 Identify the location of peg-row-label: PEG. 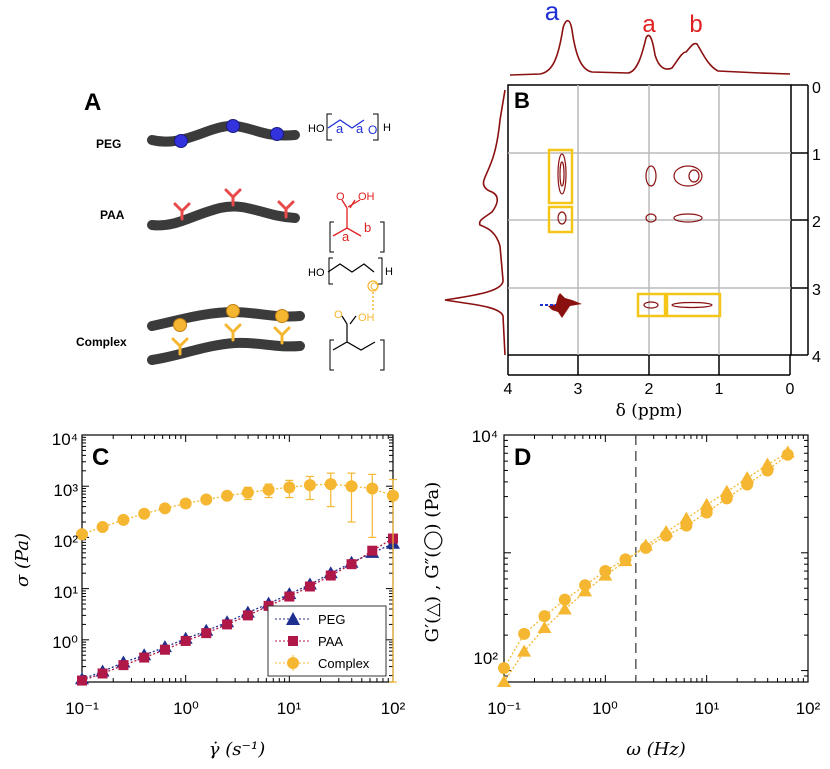
(108, 144).